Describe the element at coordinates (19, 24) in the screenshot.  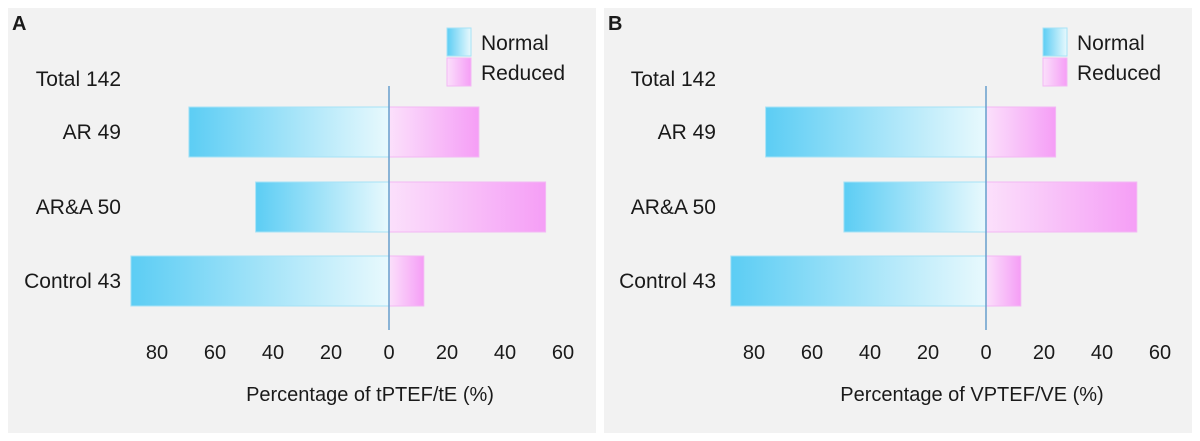
I see `panel-letter: A` at that location.